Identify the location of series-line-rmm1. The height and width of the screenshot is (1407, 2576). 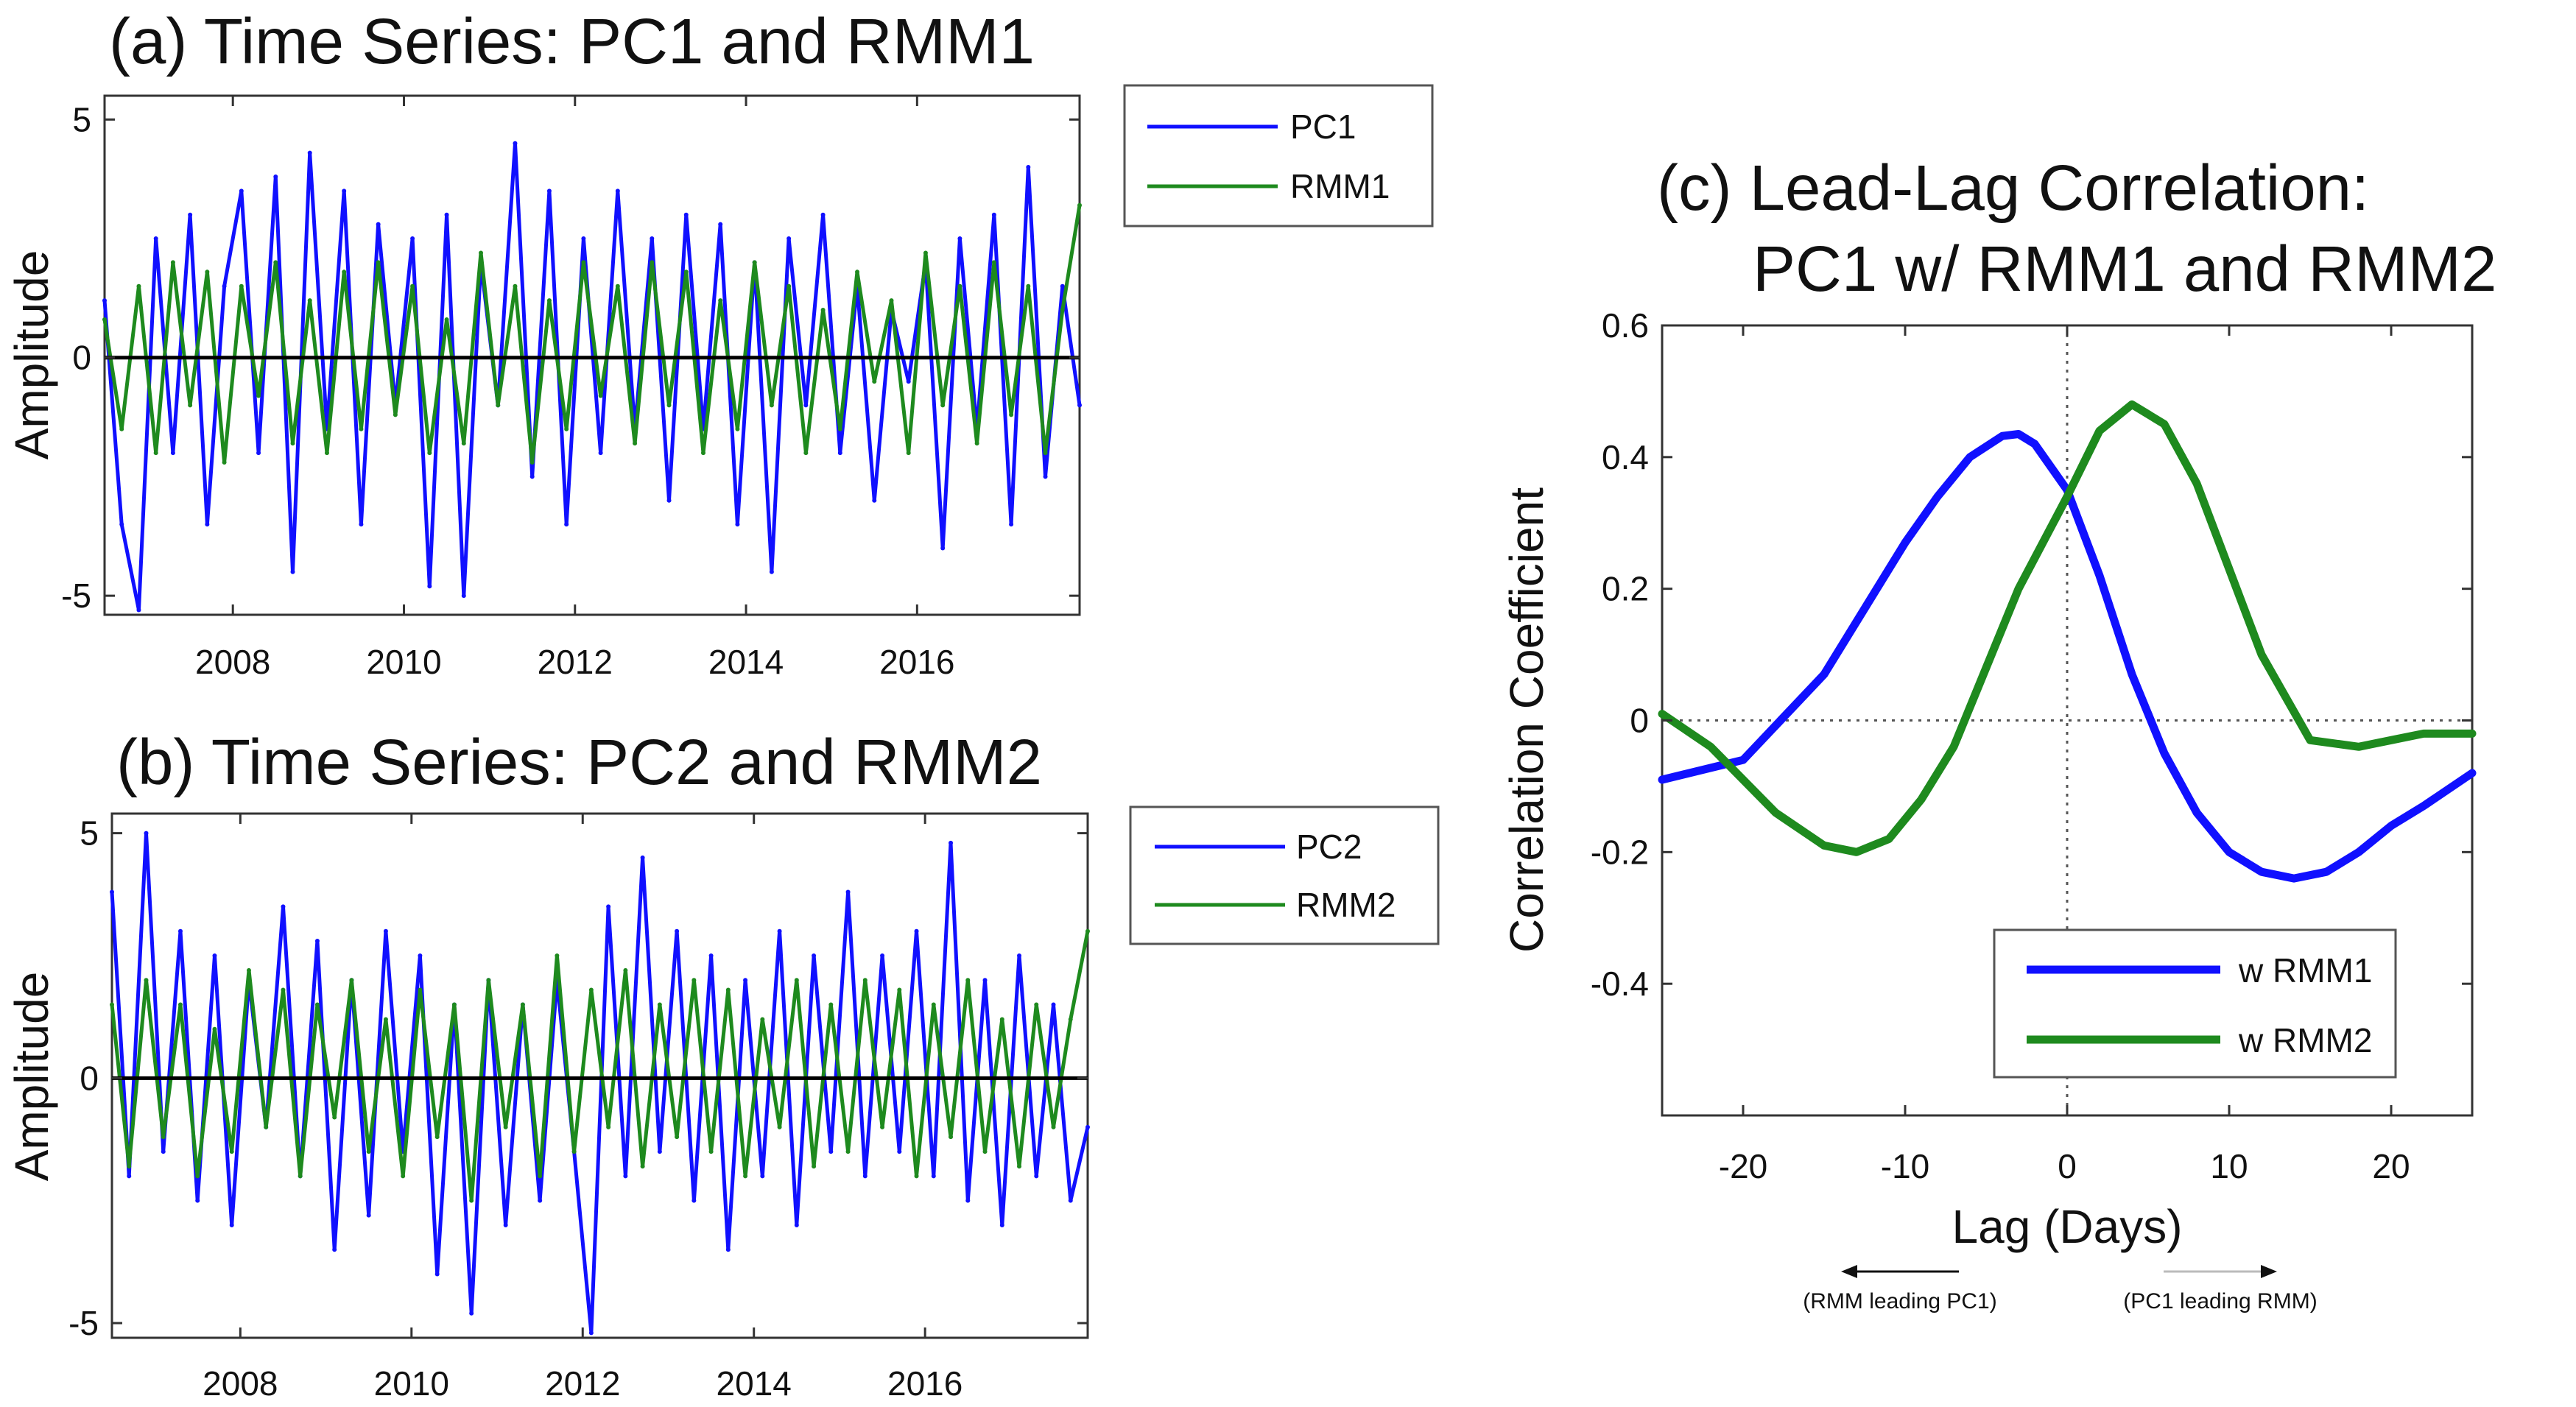
(592, 334).